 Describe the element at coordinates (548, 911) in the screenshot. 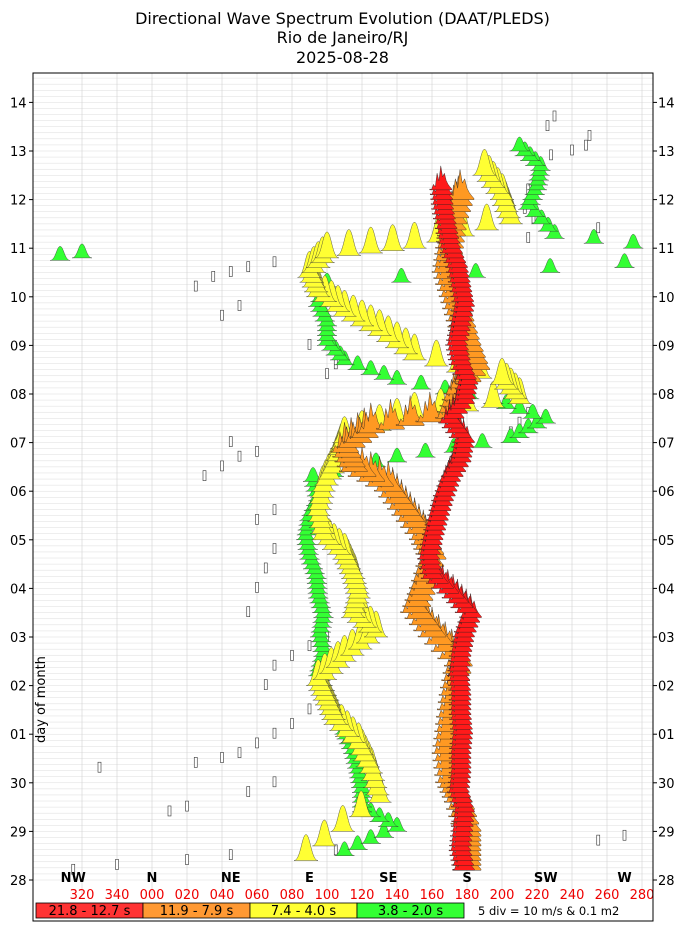

I see `scale-note: 5 div = 10 m/s & 0.1 m2` at that location.